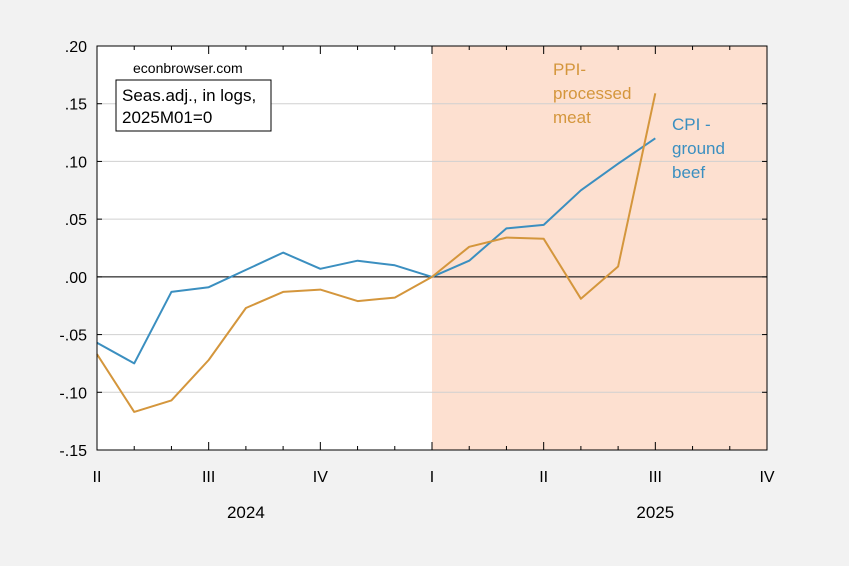 This screenshot has height=566, width=849. What do you see at coordinates (76, 105) in the screenshot?
I see `y-tick-label: .15` at bounding box center [76, 105].